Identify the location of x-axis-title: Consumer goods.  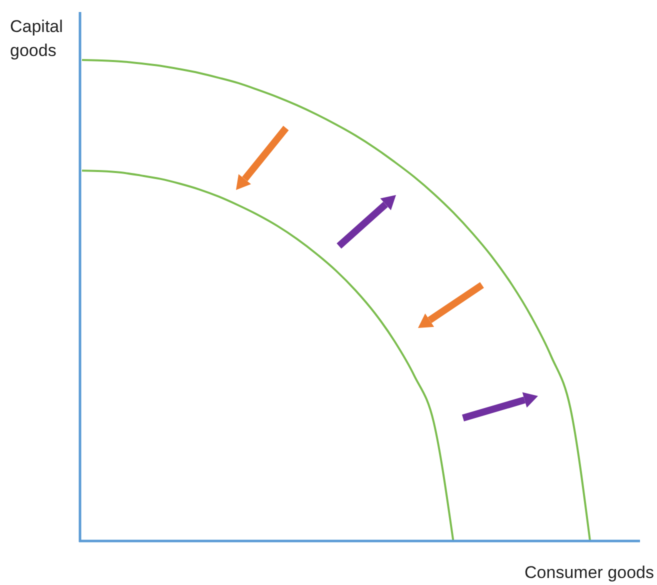
(589, 572).